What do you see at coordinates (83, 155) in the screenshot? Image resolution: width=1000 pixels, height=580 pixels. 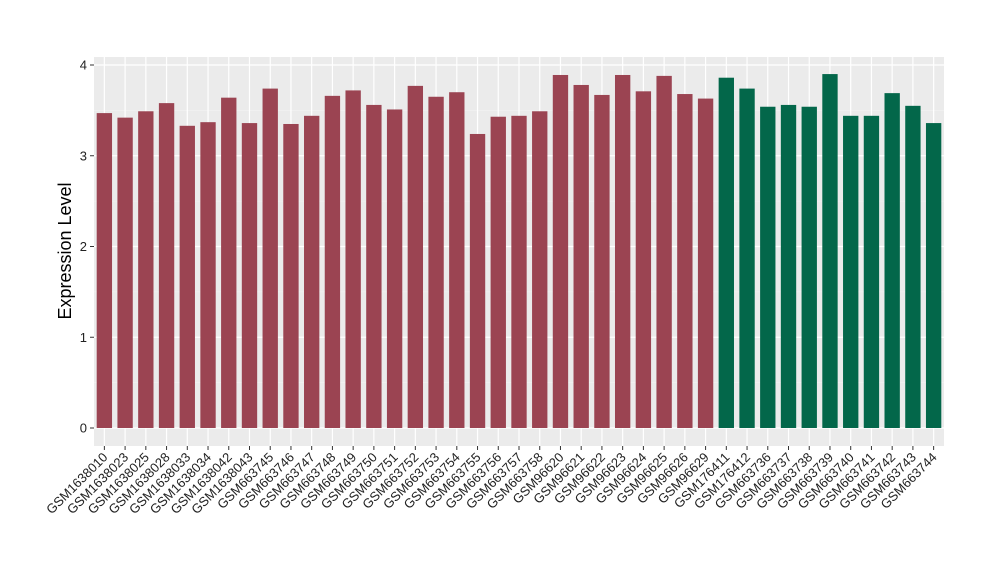 I see `y-tick-label: 3` at bounding box center [83, 155].